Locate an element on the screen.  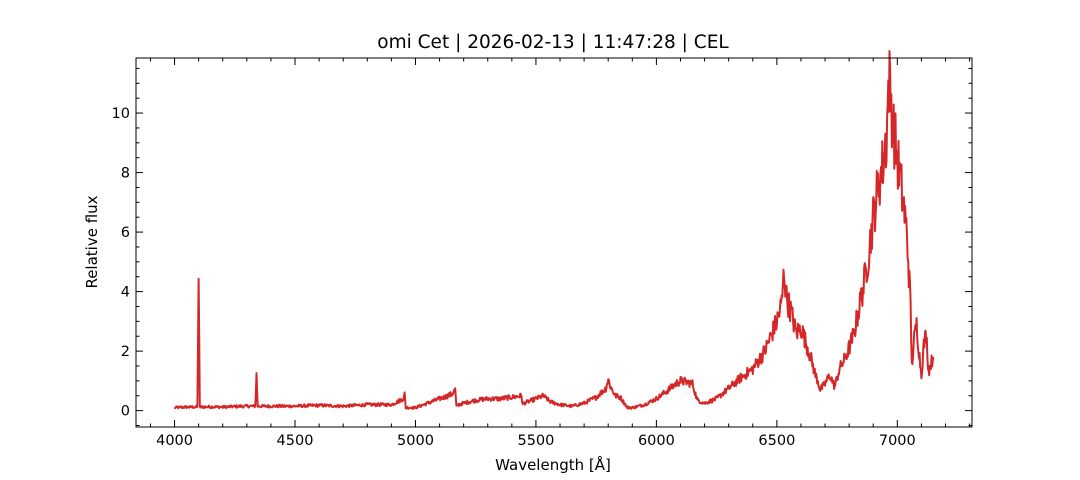
y-tick-label: 6 is located at coordinates (125, 233).